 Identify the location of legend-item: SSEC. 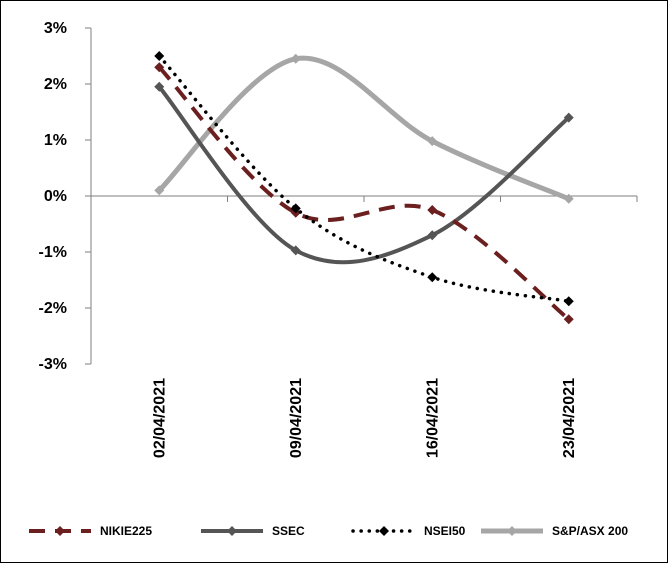
(253, 531).